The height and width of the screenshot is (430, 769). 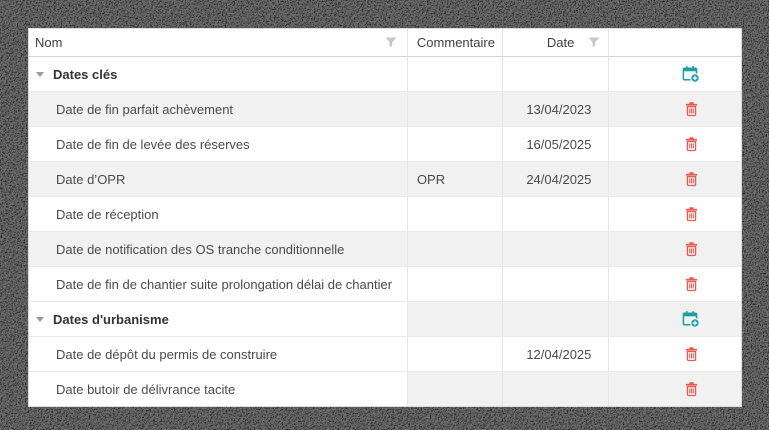 What do you see at coordinates (218, 214) in the screenshot?
I see `nom-cell: Date de réception` at bounding box center [218, 214].